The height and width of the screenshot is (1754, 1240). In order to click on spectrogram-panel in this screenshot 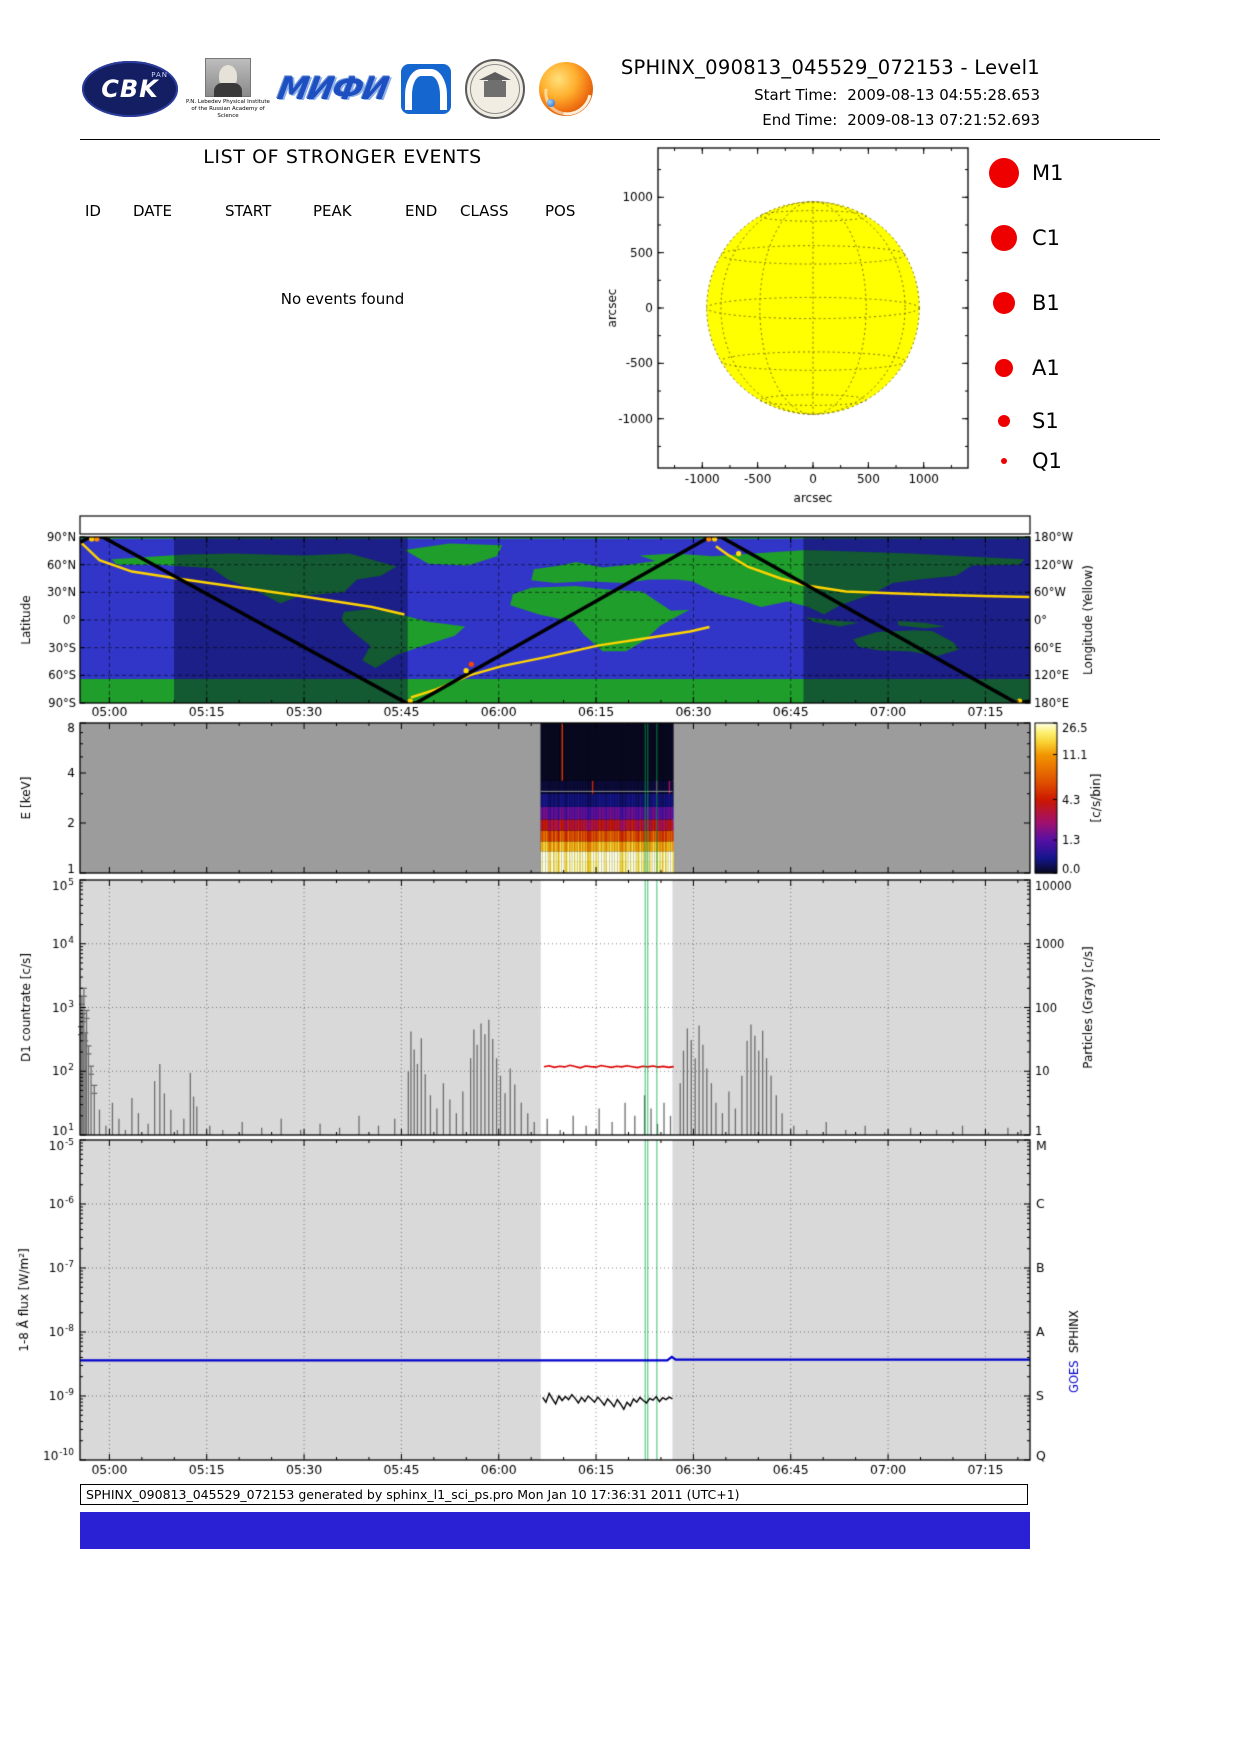, I will do `click(620, 798)`.